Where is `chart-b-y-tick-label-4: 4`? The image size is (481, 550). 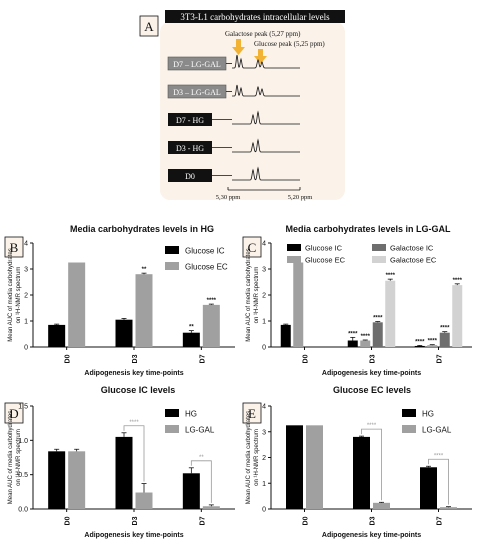
chart-b-y-tick-label-4: 4 is located at coordinates (26, 244).